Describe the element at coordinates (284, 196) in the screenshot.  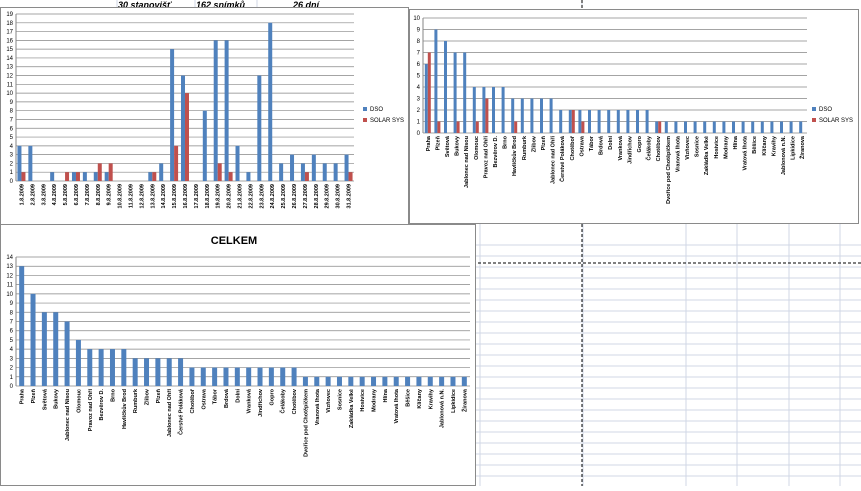
I see `x-tick-label: 25.8.2009` at that location.